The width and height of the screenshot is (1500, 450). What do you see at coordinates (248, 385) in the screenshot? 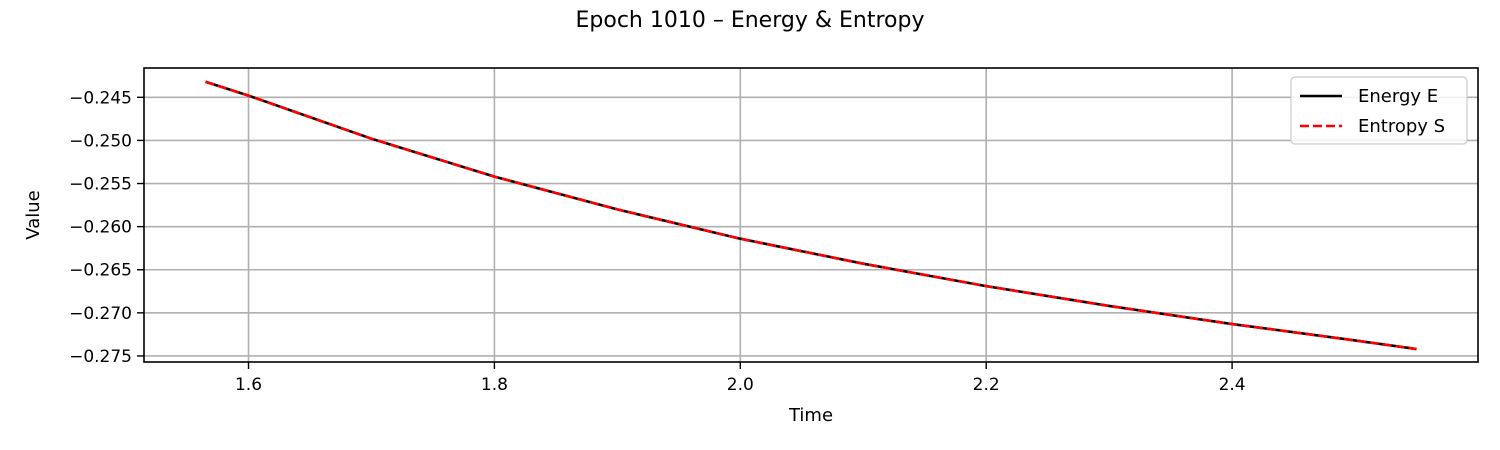
I see `x-tick-label: 1.6` at bounding box center [248, 385].